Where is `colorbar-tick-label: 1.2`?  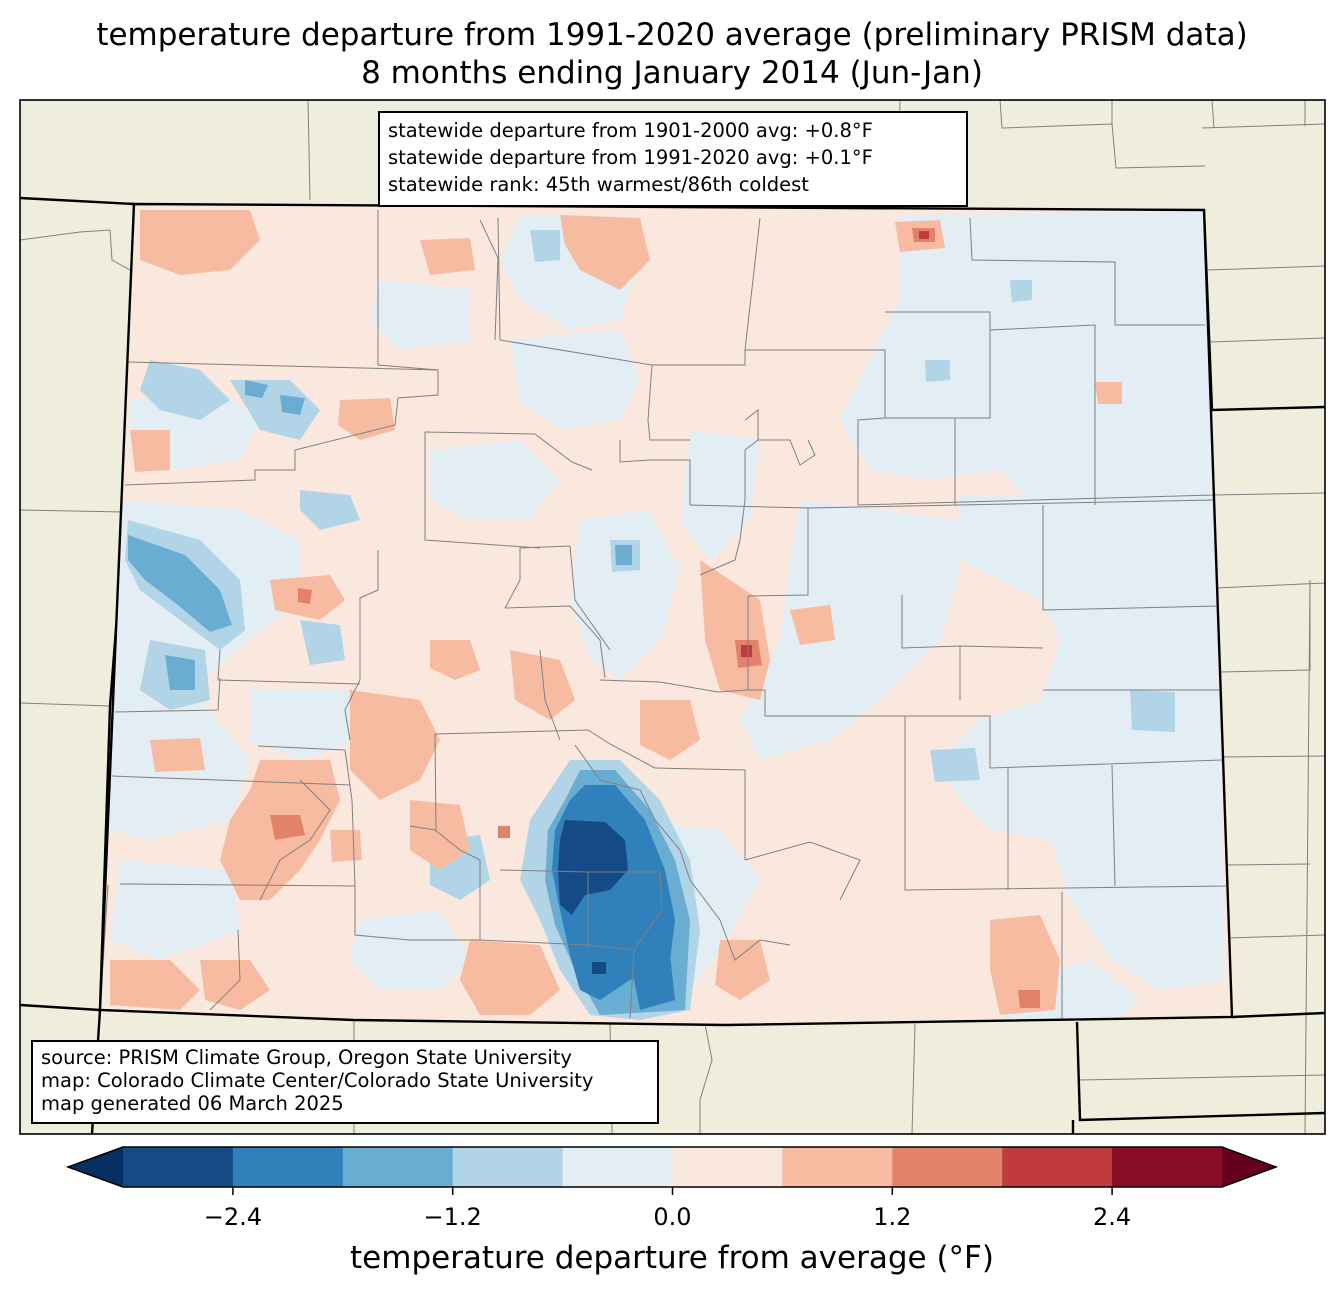 colorbar-tick-label: 1.2 is located at coordinates (892, 1217).